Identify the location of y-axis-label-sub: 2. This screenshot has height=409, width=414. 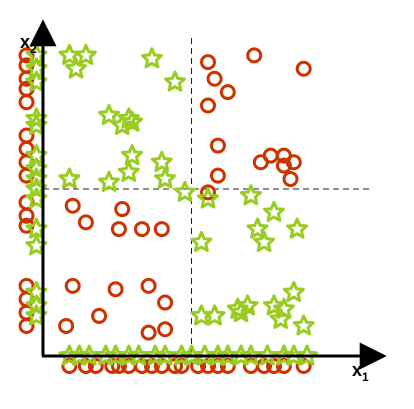
(33, 49).